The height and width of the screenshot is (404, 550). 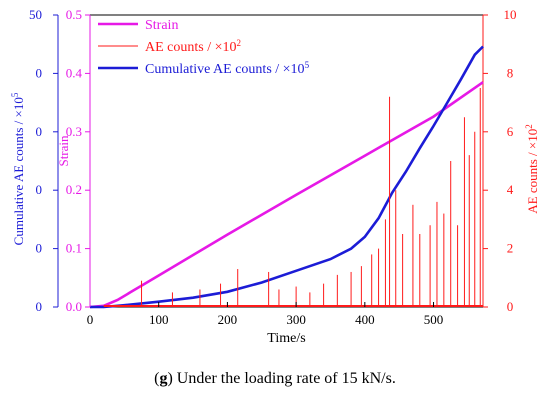 What do you see at coordinates (90, 319) in the screenshot?
I see `x-tick-label: 0` at bounding box center [90, 319].